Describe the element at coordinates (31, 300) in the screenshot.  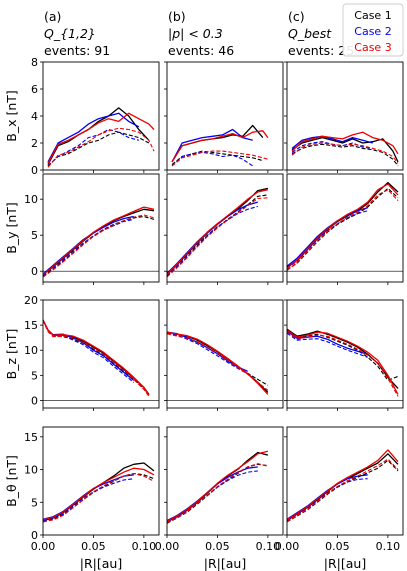
I see `y-tick-label: 20` at that location.